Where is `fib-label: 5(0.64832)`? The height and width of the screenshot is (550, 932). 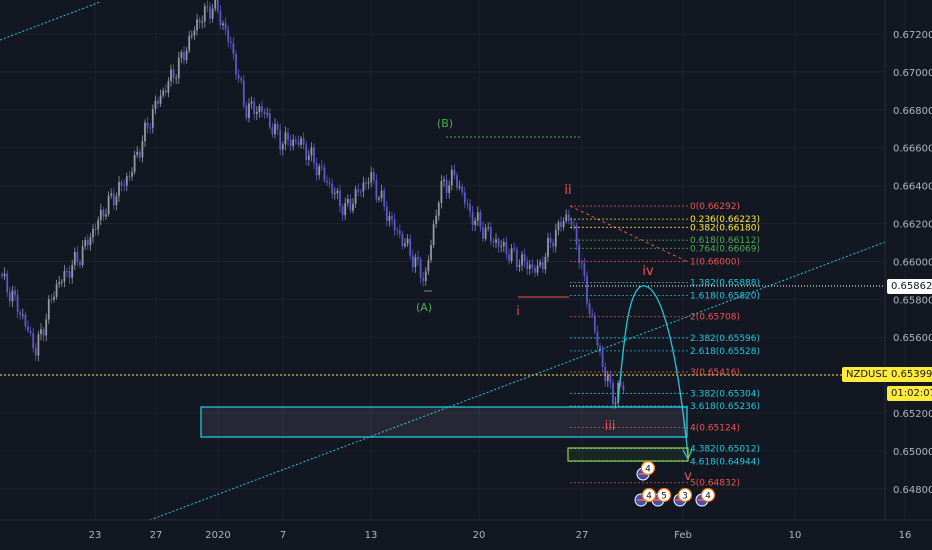 fib-label: 5(0.64832) is located at coordinates (715, 484).